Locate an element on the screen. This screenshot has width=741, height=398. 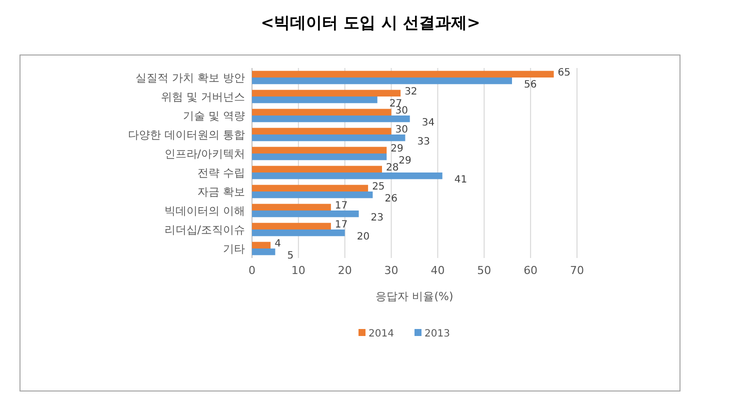
x-tick-label: 10 is located at coordinates (298, 270).